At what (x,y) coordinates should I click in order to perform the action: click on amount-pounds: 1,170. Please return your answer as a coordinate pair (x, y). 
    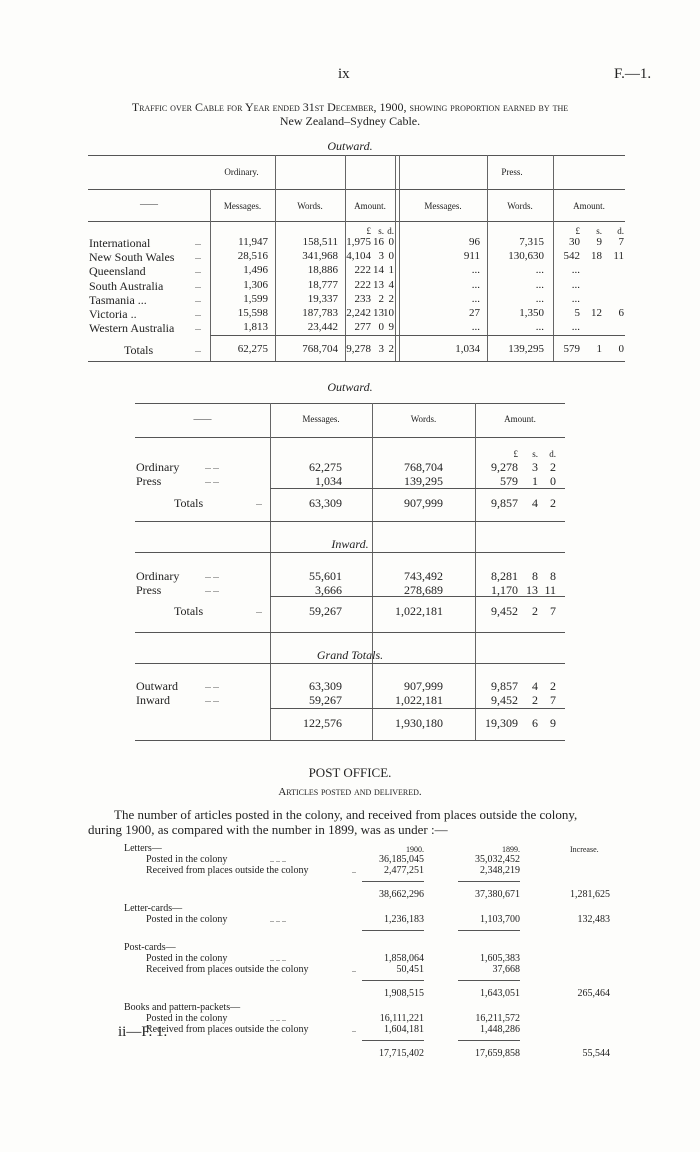
    Looking at the image, I should click on (504, 589).